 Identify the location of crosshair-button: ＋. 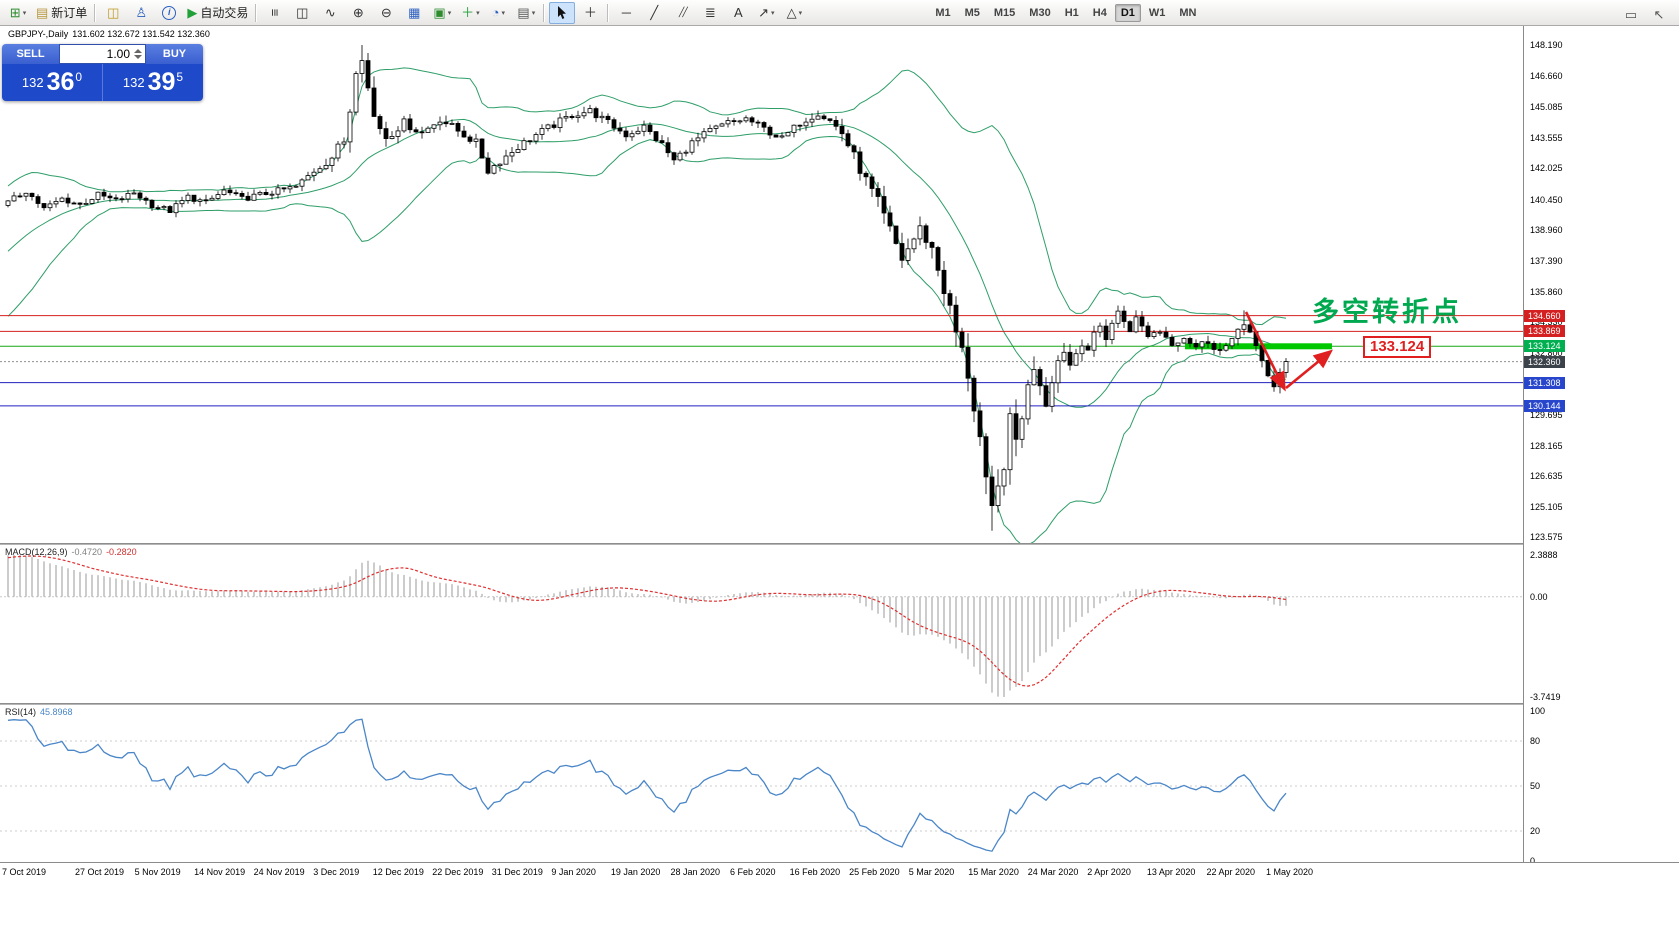
(590, 13).